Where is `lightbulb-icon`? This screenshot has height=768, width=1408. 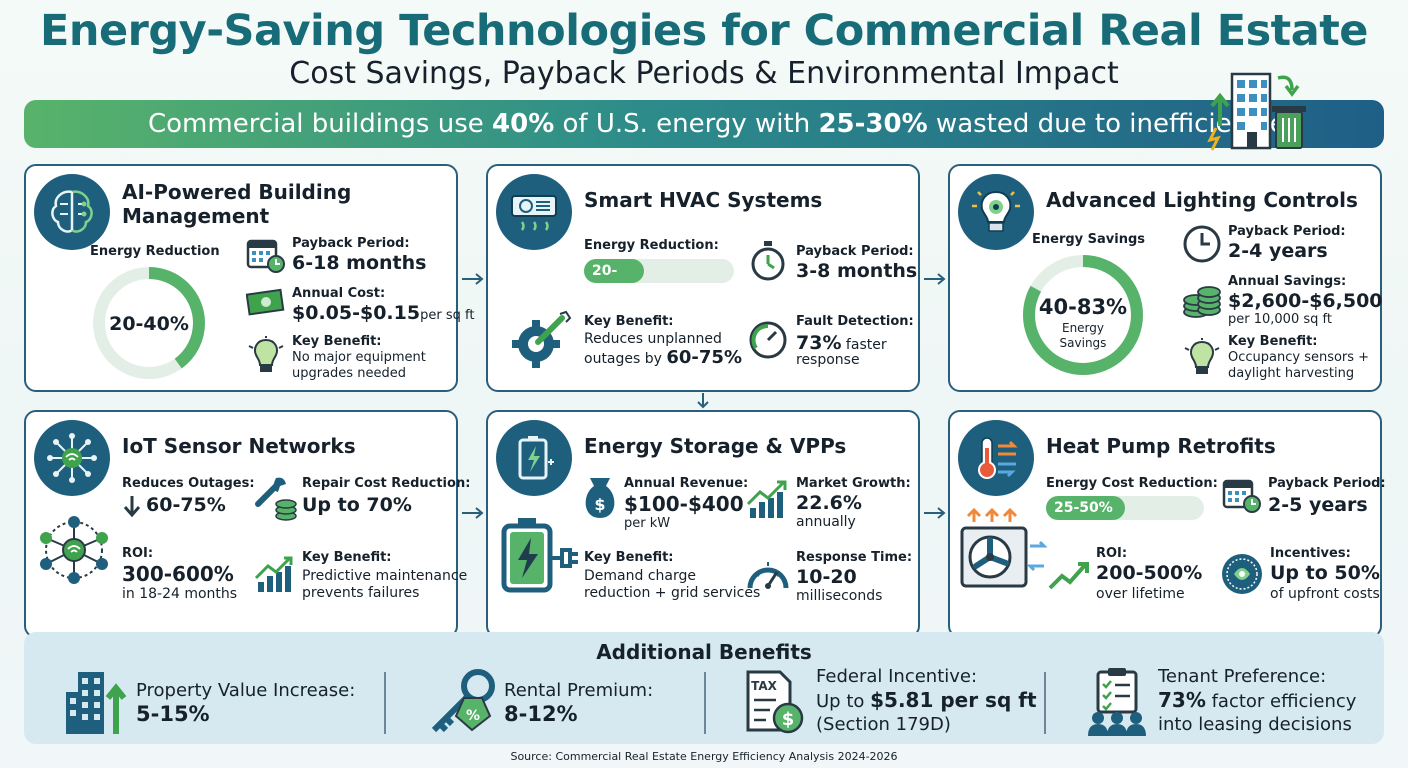
lightbulb-icon is located at coordinates (1202, 356).